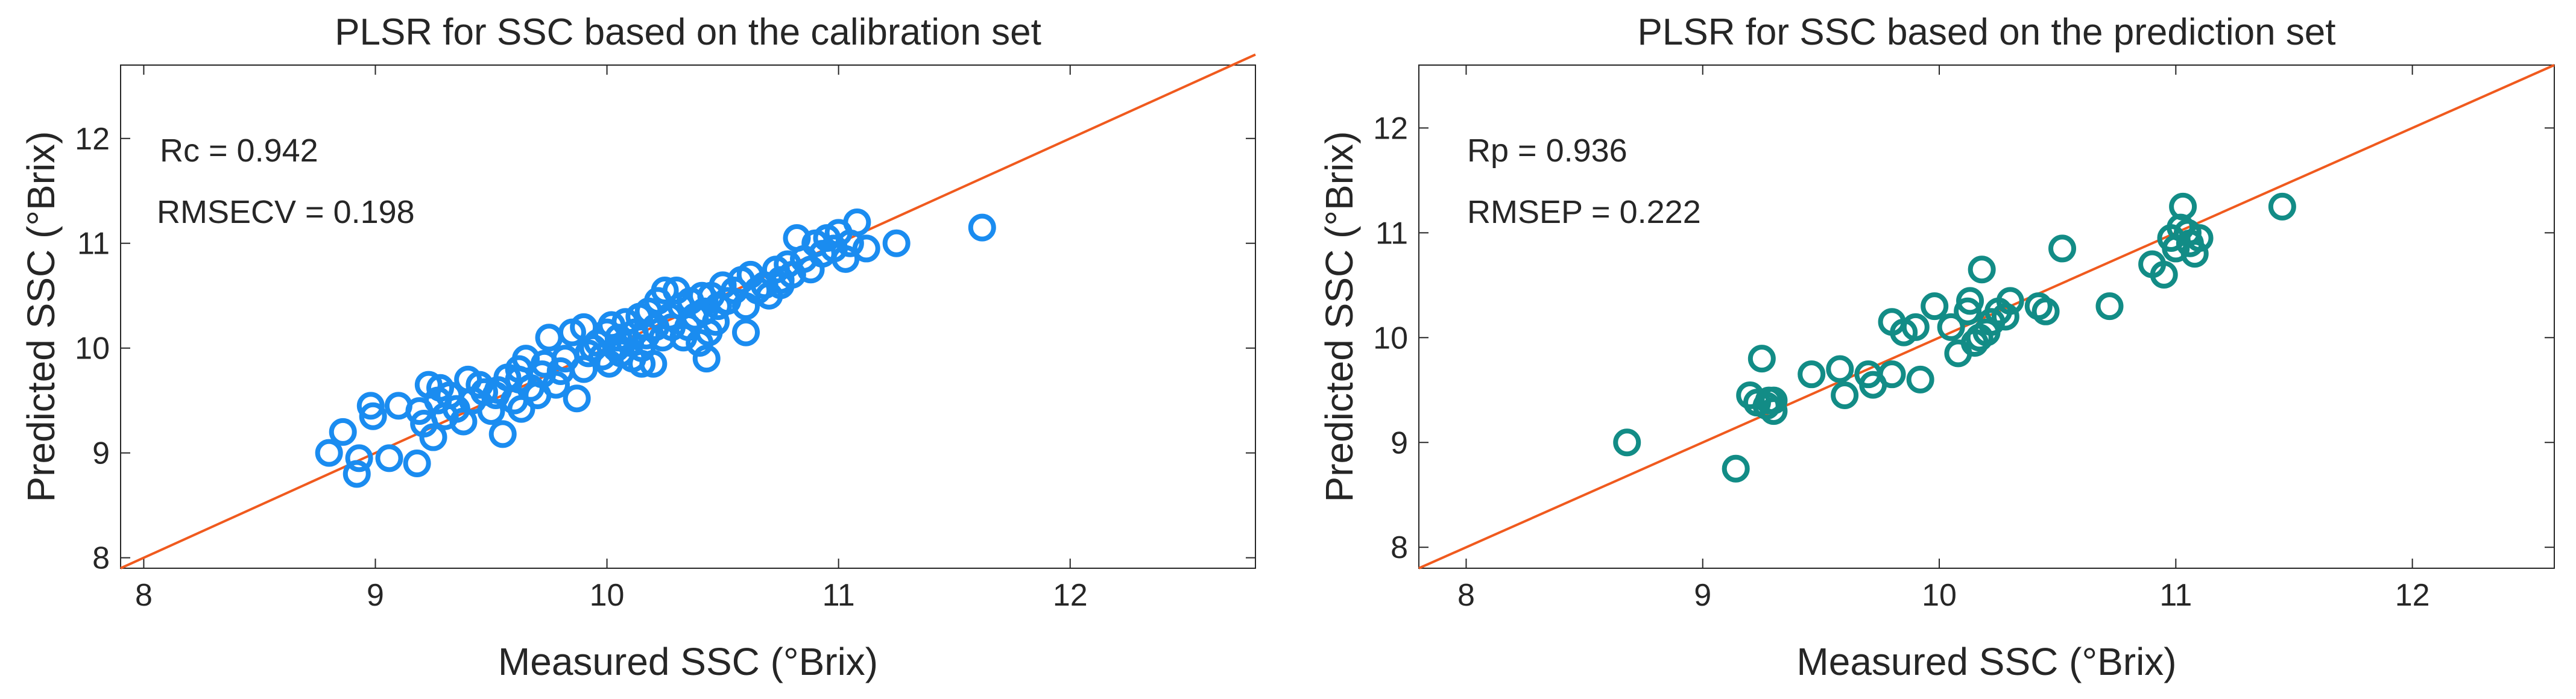 This screenshot has height=699, width=2576. I want to click on calibration-rmse-annotation: RMSECV = 0.198, so click(286, 212).